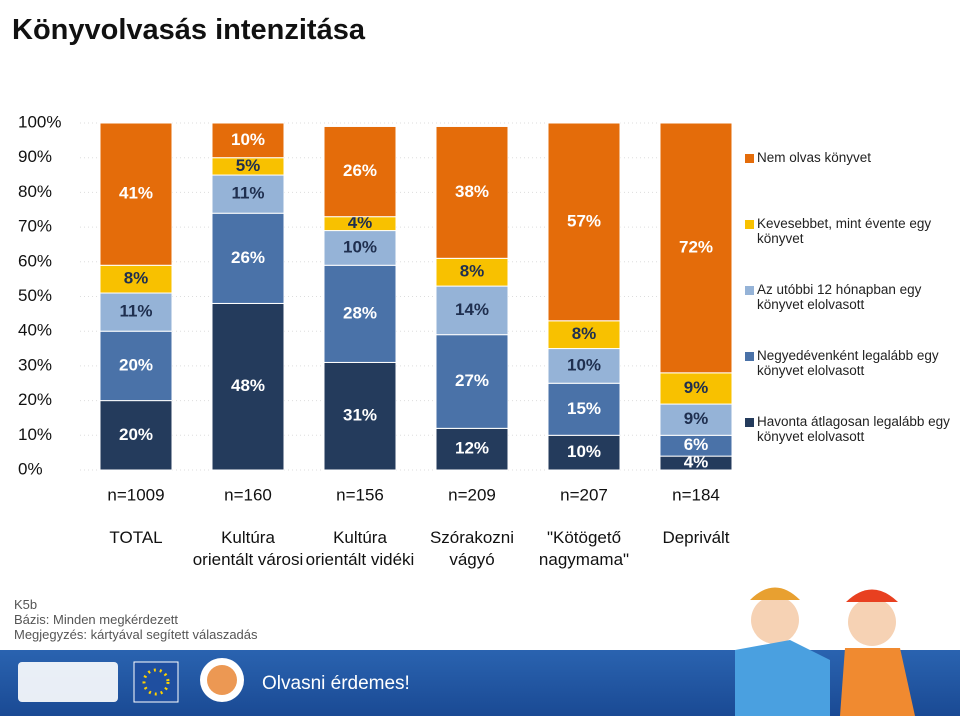 This screenshot has height=716, width=960. I want to click on y-tick-label: 10%, so click(35, 434).